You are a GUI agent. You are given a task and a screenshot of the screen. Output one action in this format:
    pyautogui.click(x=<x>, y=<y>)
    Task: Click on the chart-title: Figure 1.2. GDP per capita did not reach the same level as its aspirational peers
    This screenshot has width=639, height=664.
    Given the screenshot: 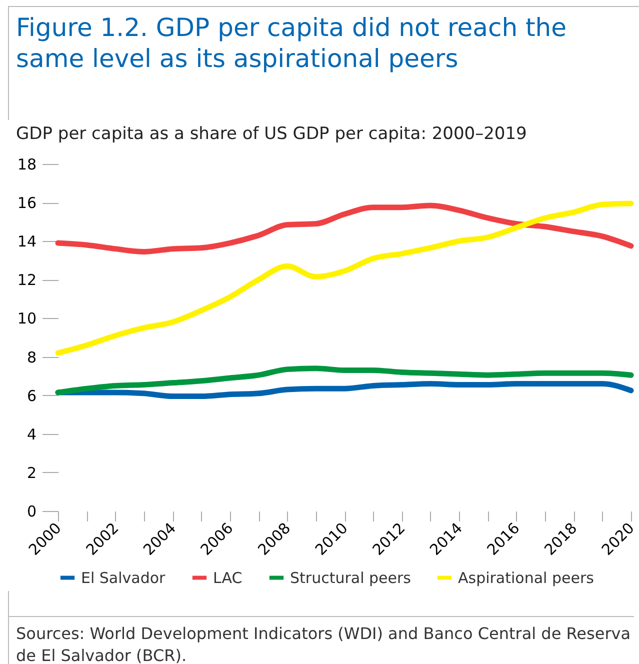 What is the action you would take?
    pyautogui.click(x=292, y=43)
    